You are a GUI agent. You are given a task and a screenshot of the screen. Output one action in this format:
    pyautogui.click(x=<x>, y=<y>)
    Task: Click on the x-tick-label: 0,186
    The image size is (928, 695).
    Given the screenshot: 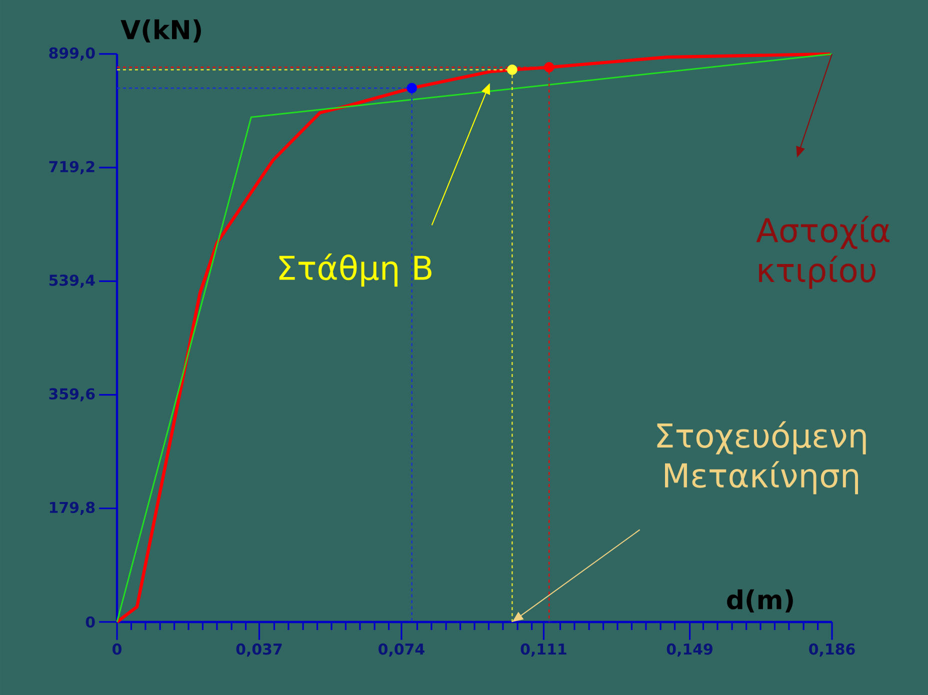 What is the action you would take?
    pyautogui.click(x=832, y=650)
    